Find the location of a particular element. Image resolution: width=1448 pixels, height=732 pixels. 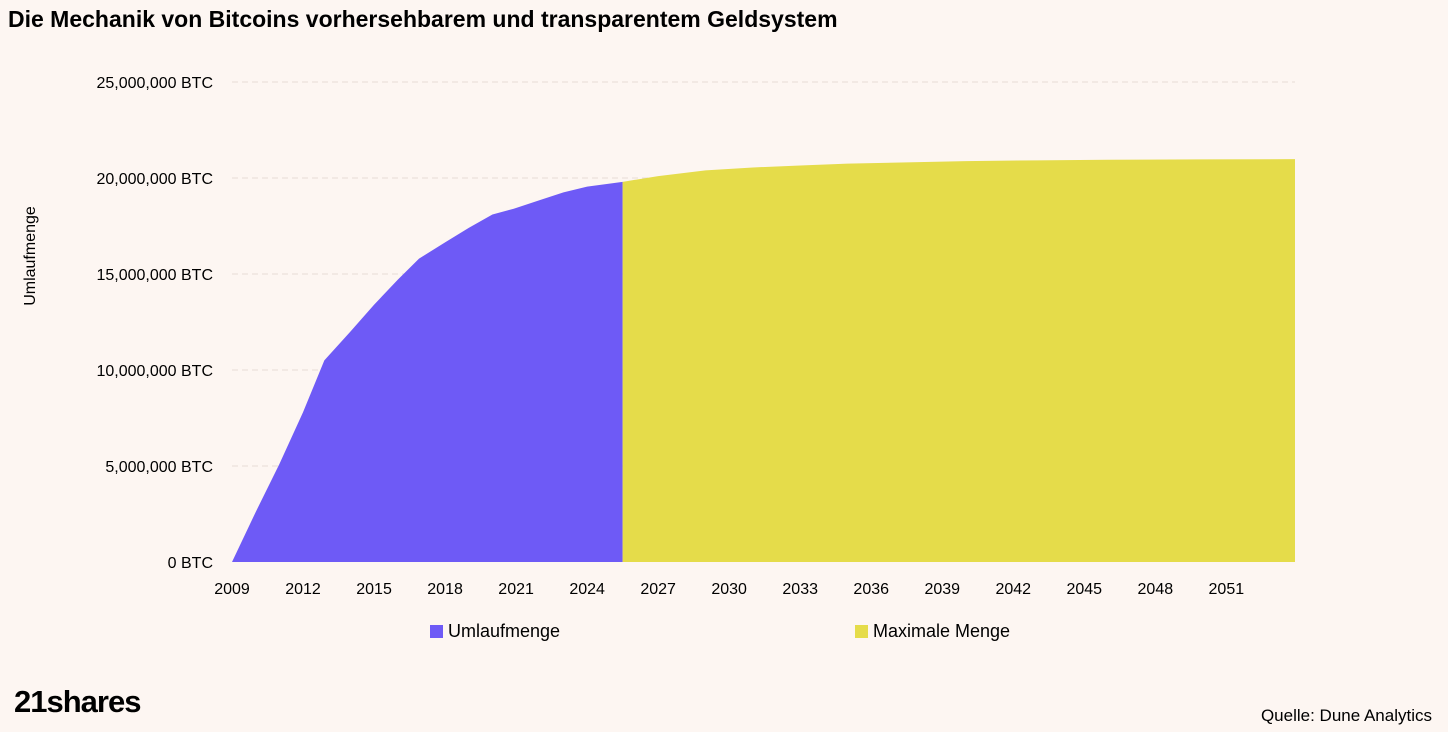

x-tick-label: 2012 is located at coordinates (303, 589).